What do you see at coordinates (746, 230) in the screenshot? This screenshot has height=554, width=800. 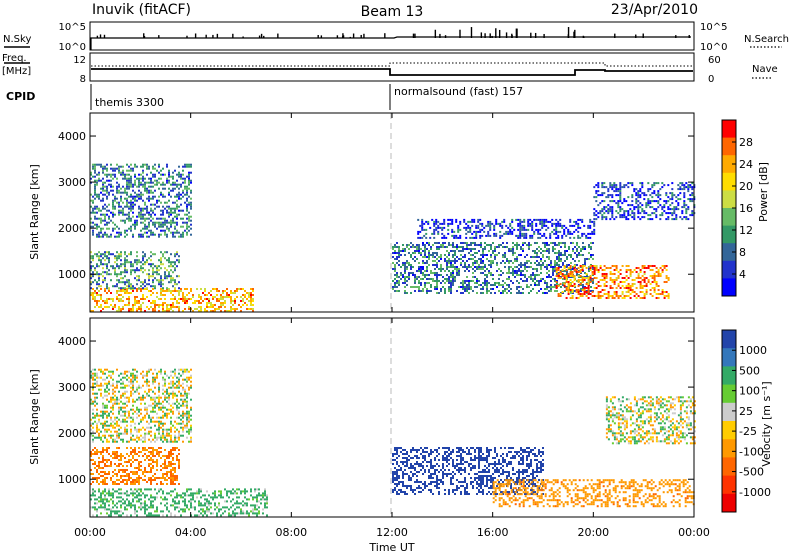 I see `colorbar-tick-label: 12` at bounding box center [746, 230].